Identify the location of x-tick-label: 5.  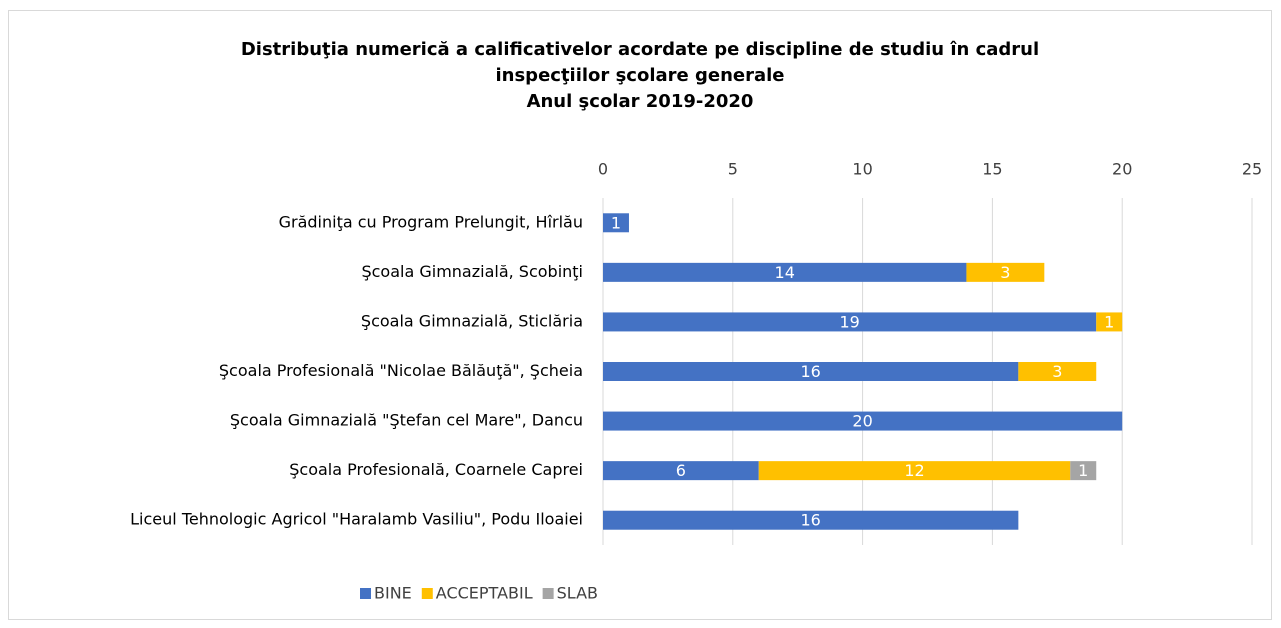
(733, 169).